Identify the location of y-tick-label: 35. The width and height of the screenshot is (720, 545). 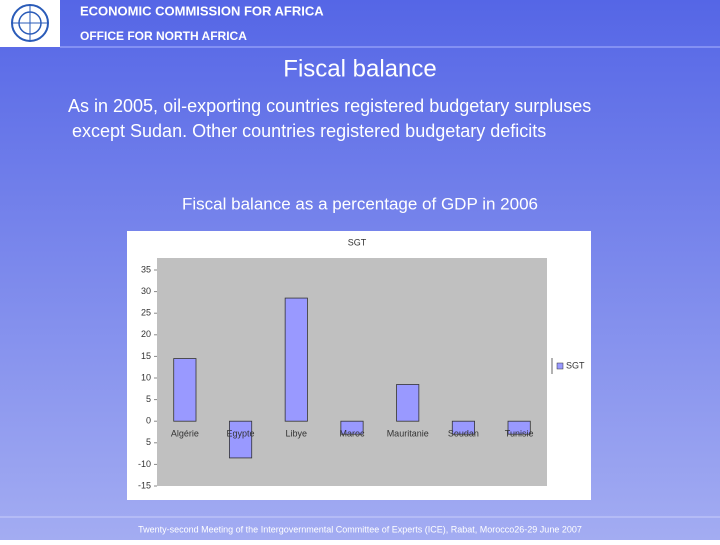
(146, 269).